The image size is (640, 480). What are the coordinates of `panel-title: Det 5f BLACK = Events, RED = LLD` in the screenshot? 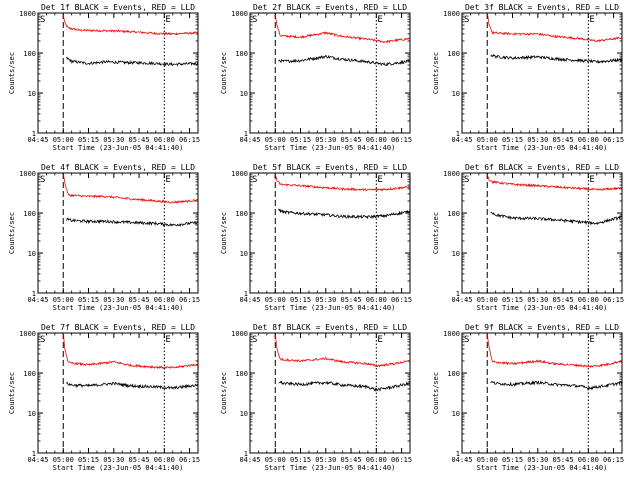 It's located at (330, 167).